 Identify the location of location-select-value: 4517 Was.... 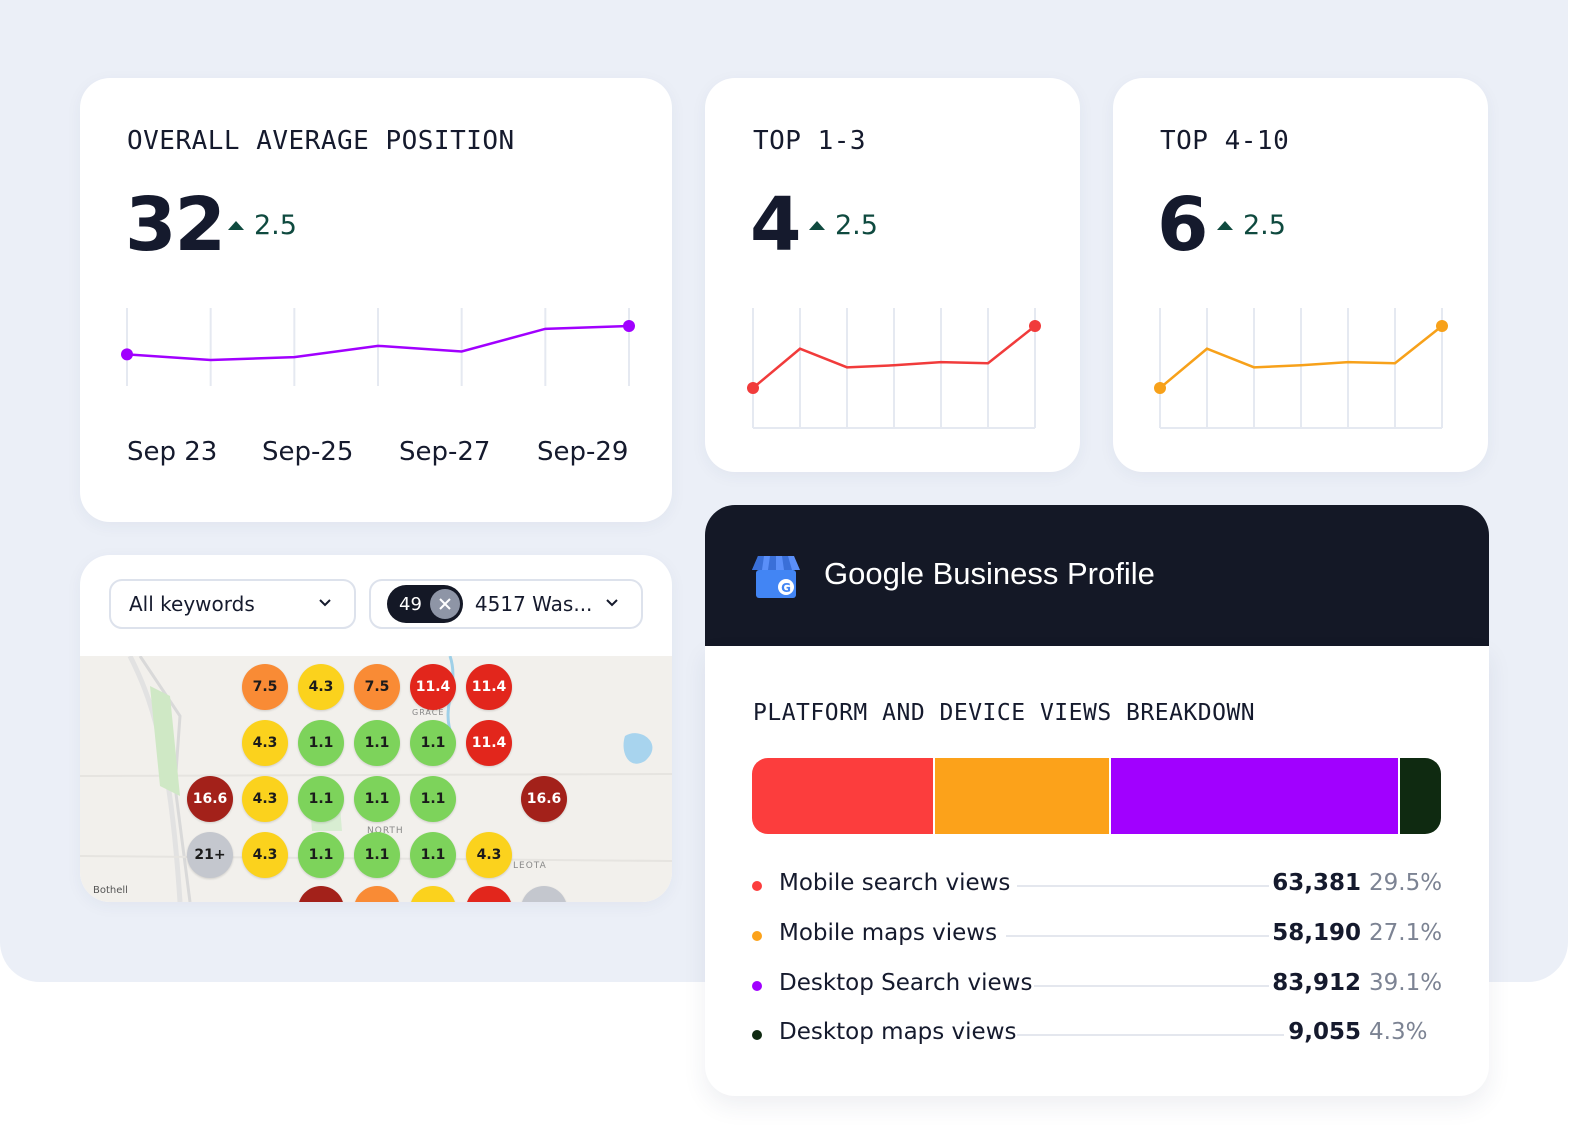
(533, 604).